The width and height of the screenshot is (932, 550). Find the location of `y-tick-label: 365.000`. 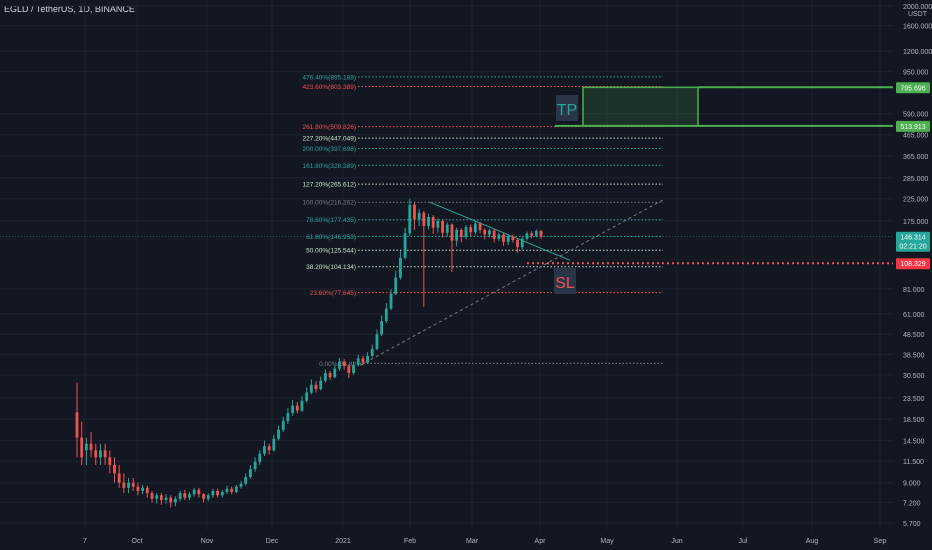

y-tick-label: 365.000 is located at coordinates (915, 157).